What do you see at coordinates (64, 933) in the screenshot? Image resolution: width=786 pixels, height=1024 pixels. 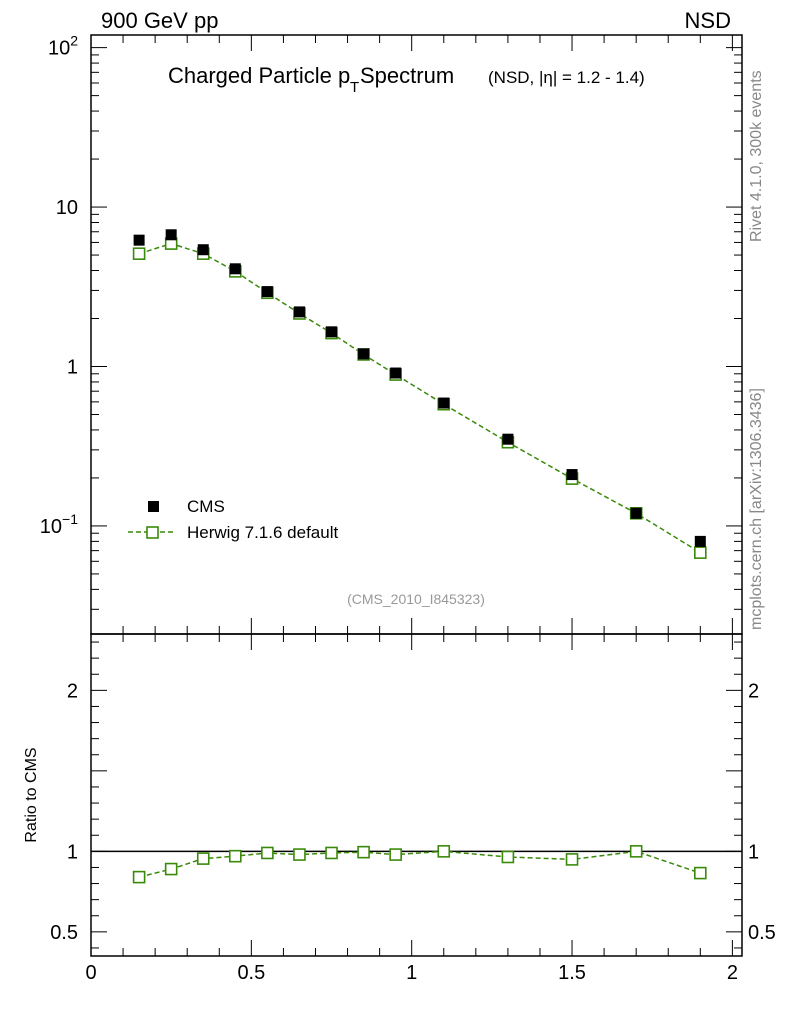 I see `ratio-y-tick-label-left: 0.5` at bounding box center [64, 933].